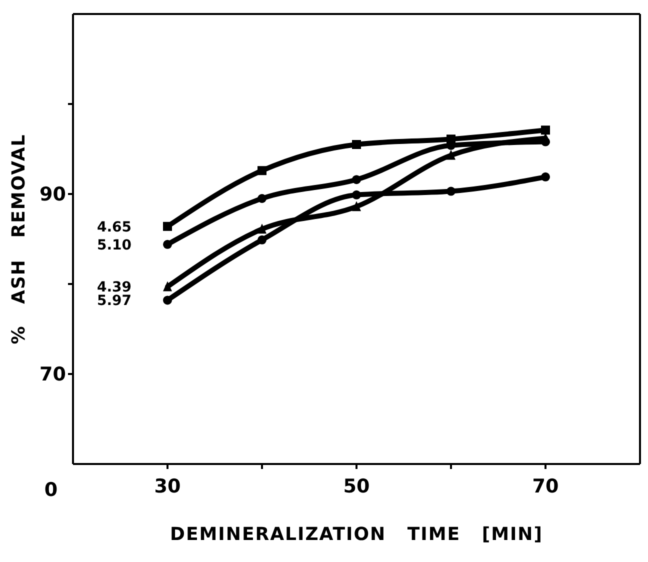 Image resolution: width=648 pixels, height=562 pixels. I want to click on y-axis-title: % ASH REMOVAL, so click(19, 239).